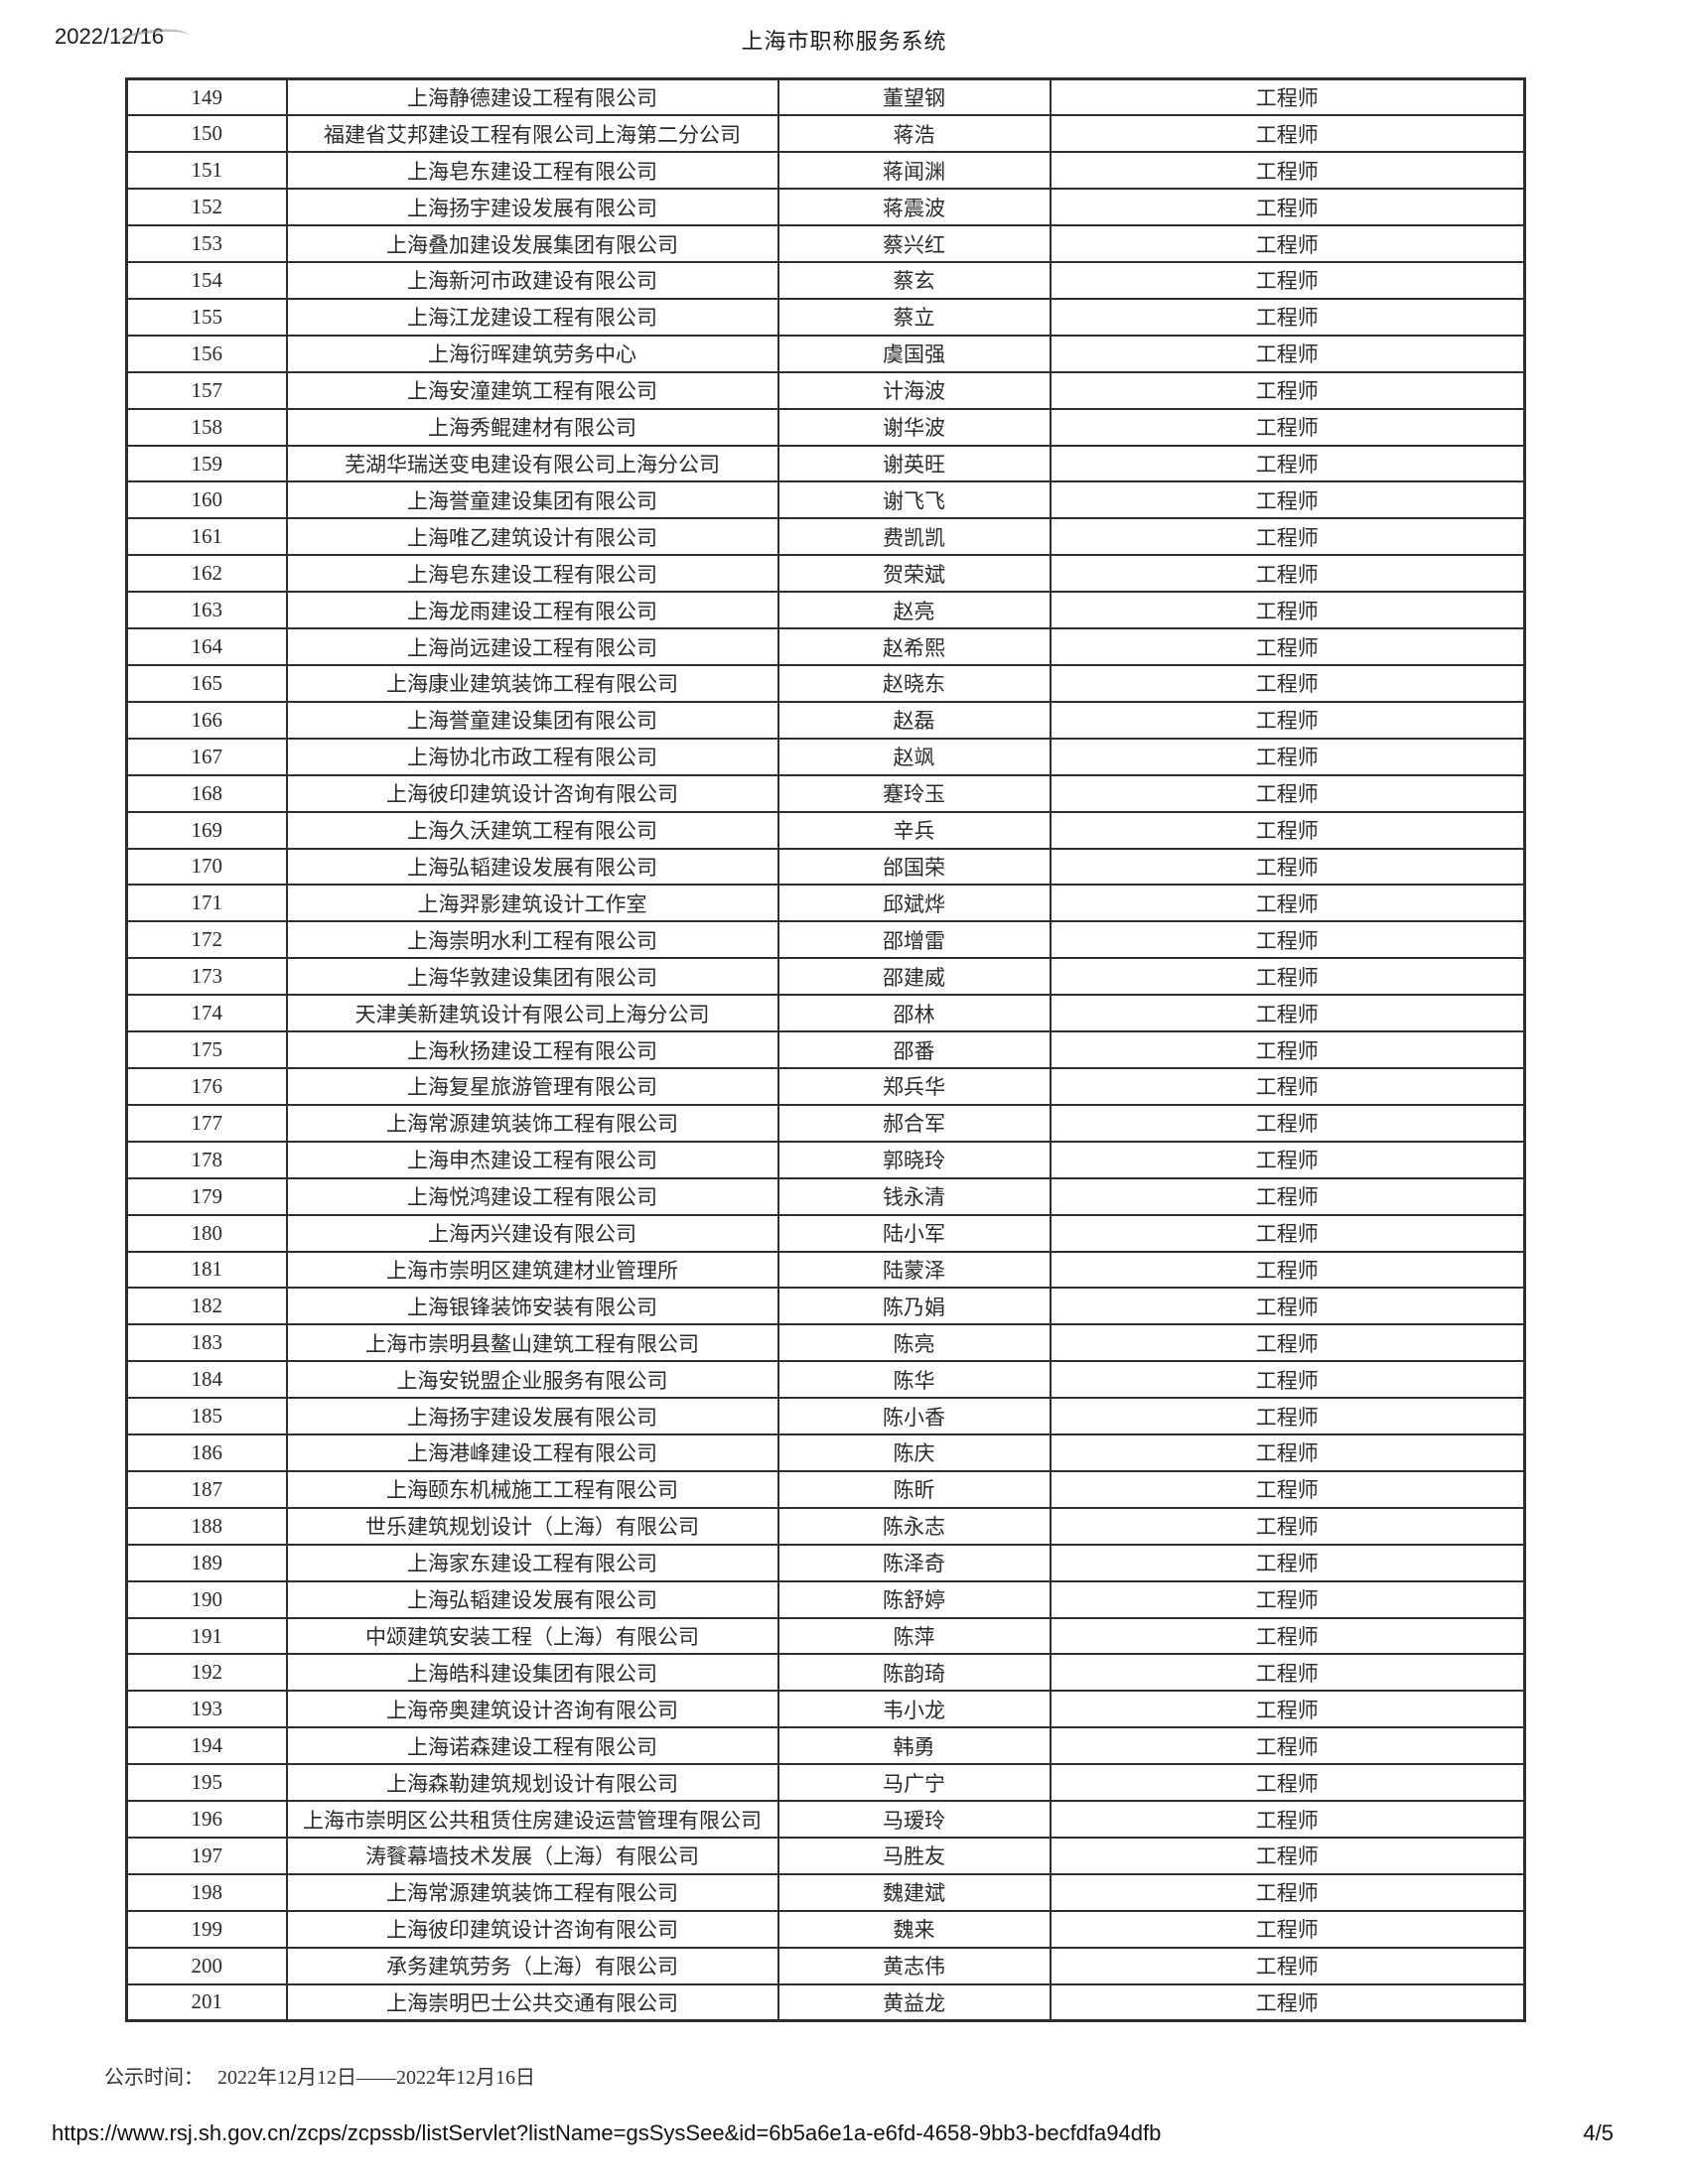 The image size is (1688, 2184). Describe the element at coordinates (825, 1783) in the screenshot. I see `table-row: 195 上海森勒建筑规划设计有限公司 马广宁 工程师` at that location.